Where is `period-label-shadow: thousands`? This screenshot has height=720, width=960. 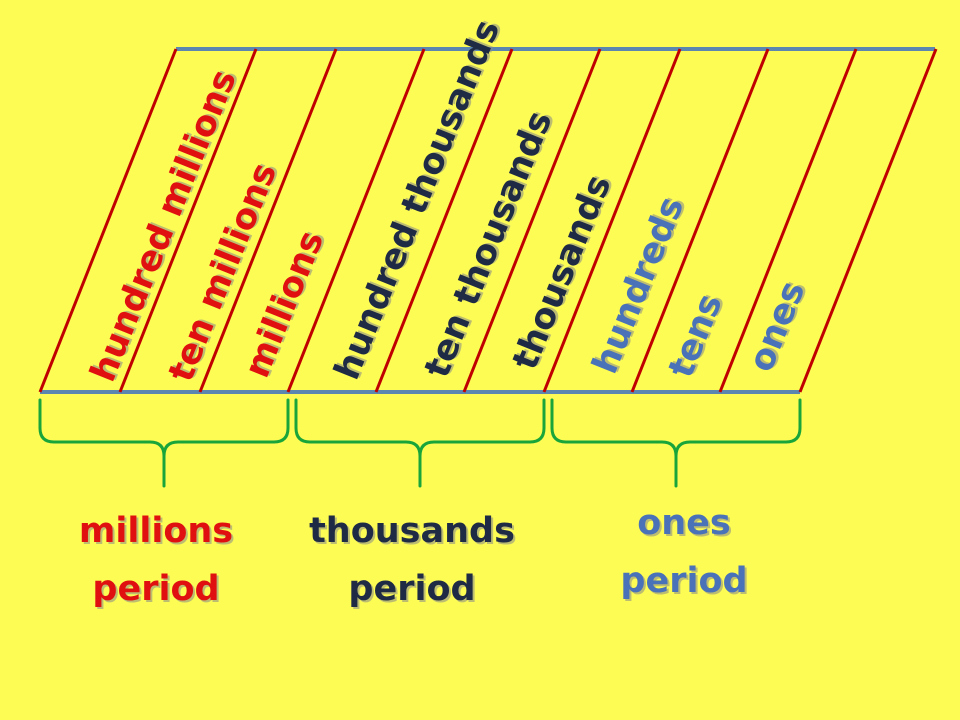
period-label-shadow: thousands is located at coordinates (414, 533).